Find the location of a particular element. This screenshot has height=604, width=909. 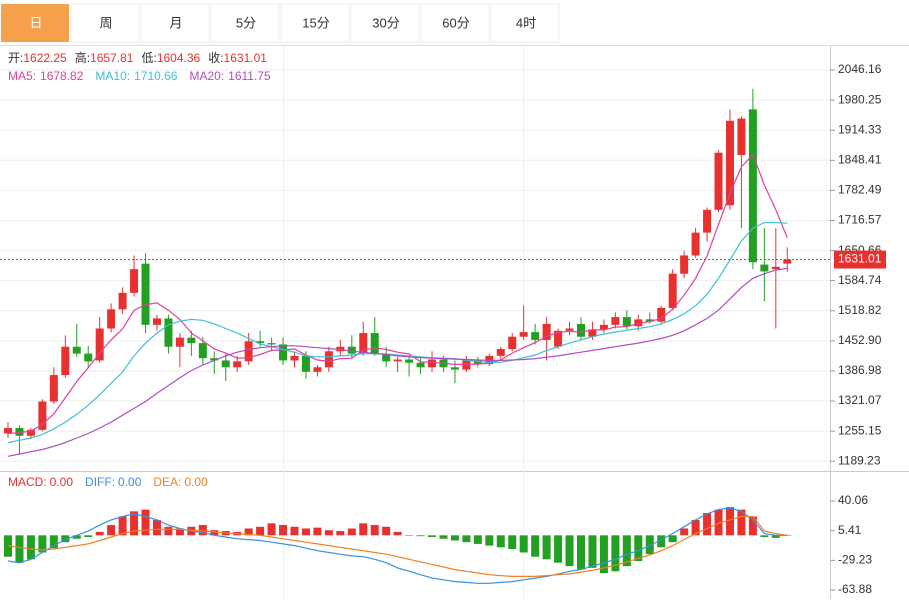

tab-label: 60分 is located at coordinates (455, 22).